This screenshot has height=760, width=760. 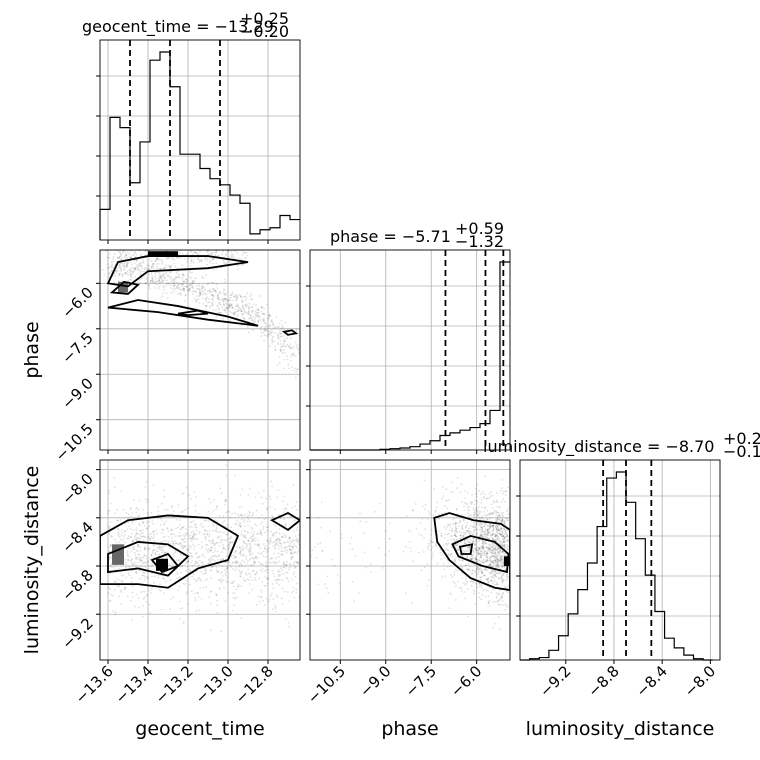 What do you see at coordinates (77, 585) in the screenshot?
I see `geocent-time-vs-luminosity-distance-ytick-label: −8.8` at bounding box center [77, 585].